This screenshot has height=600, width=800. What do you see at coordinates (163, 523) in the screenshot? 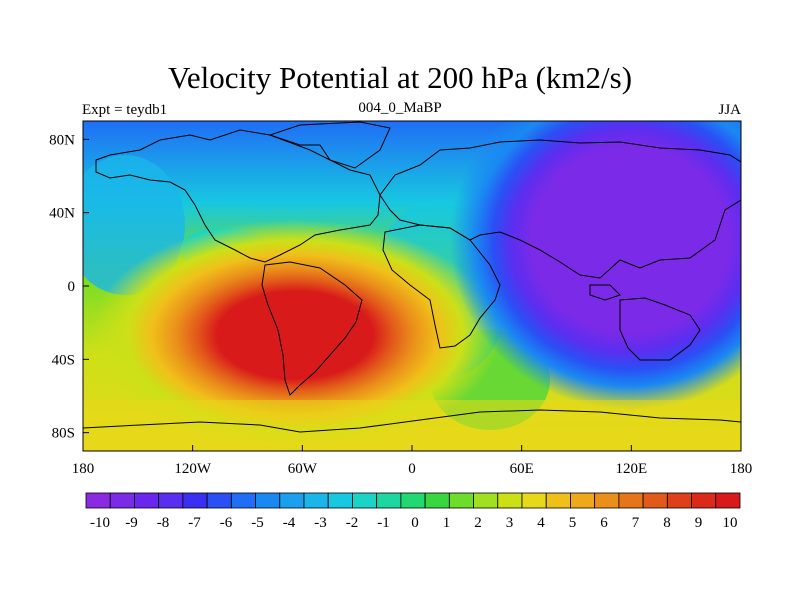
I see `colorbar-label: -8` at bounding box center [163, 523].